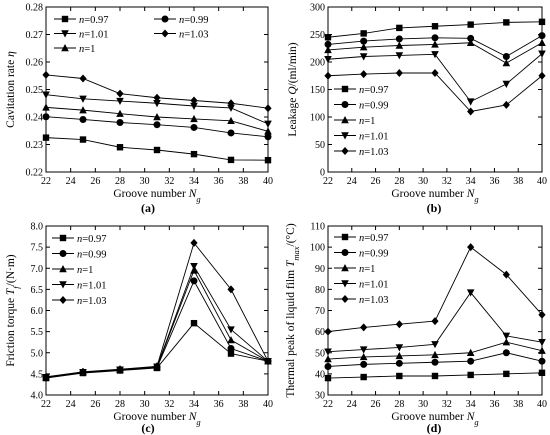  I want to click on y-tick-label: 0.27, so click(35, 35).